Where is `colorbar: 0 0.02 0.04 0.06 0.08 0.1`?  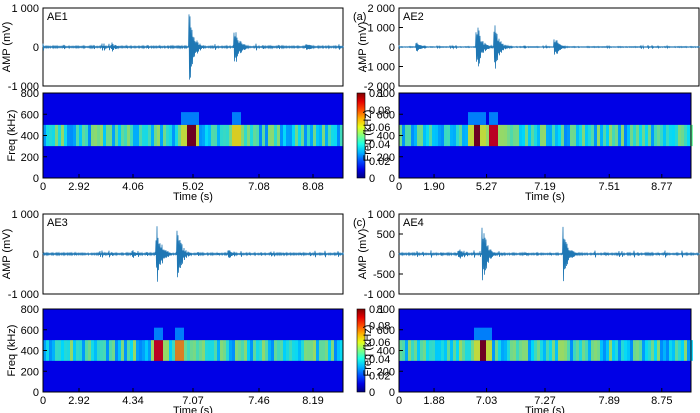 colorbar: 0 0.02 0.04 0.06 0.08 0.1 is located at coordinates (373, 351).